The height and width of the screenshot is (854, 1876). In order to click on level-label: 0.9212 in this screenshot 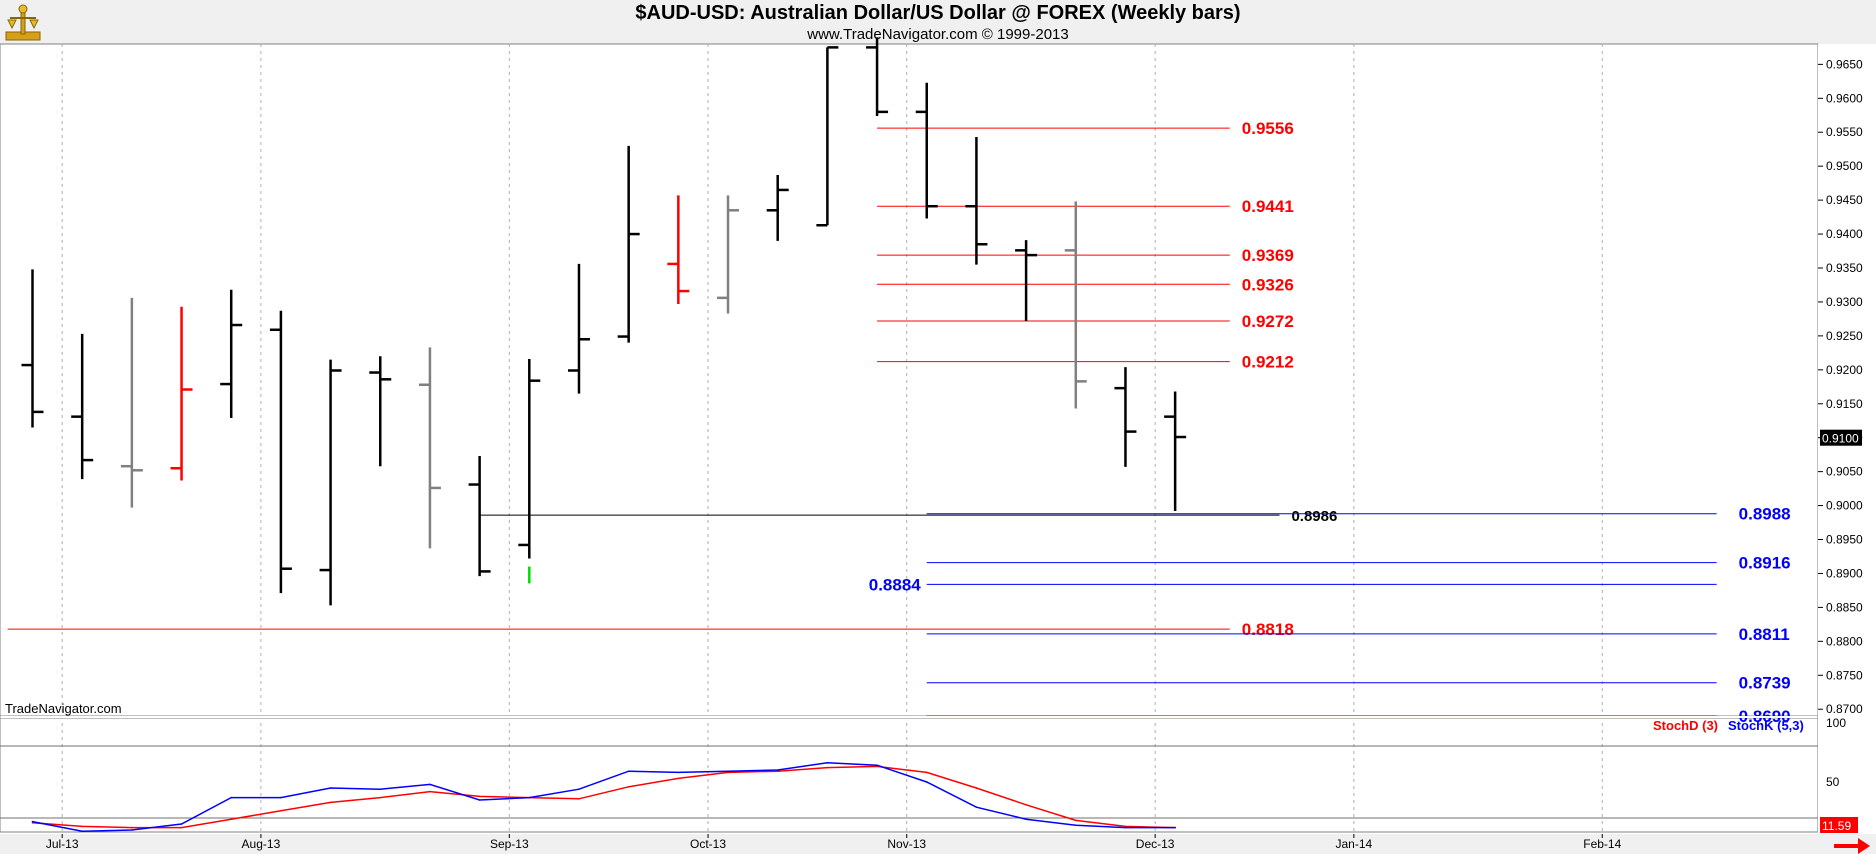, I will do `click(1268, 362)`.